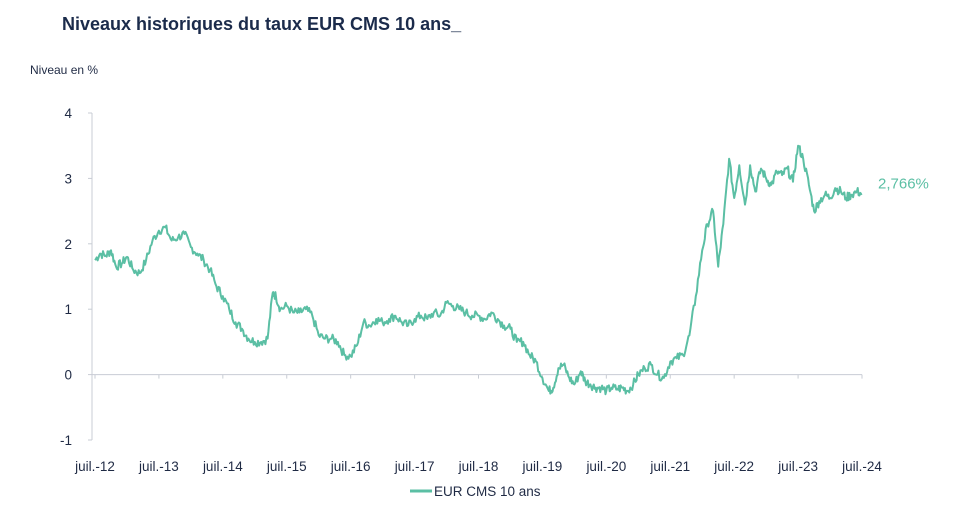  Describe the element at coordinates (68, 178) in the screenshot. I see `y-tick-label: 3` at that location.